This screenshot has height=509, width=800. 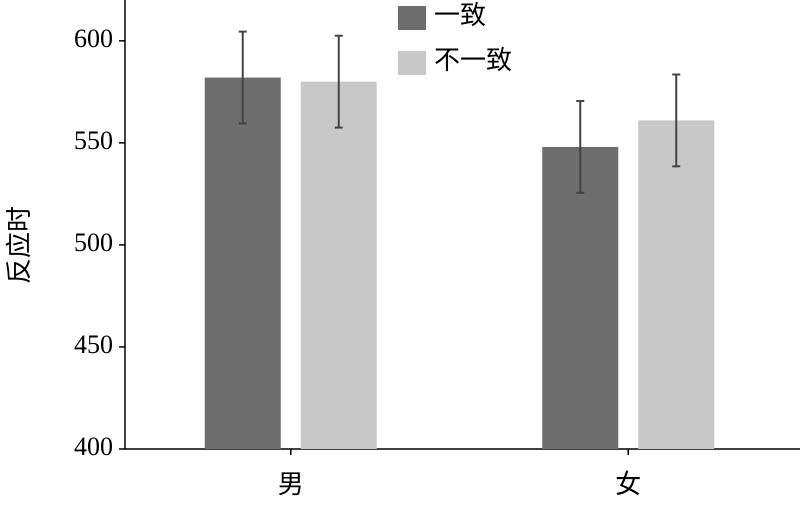 What do you see at coordinates (473, 60) in the screenshot?
I see `legend-label: 不一致` at bounding box center [473, 60].